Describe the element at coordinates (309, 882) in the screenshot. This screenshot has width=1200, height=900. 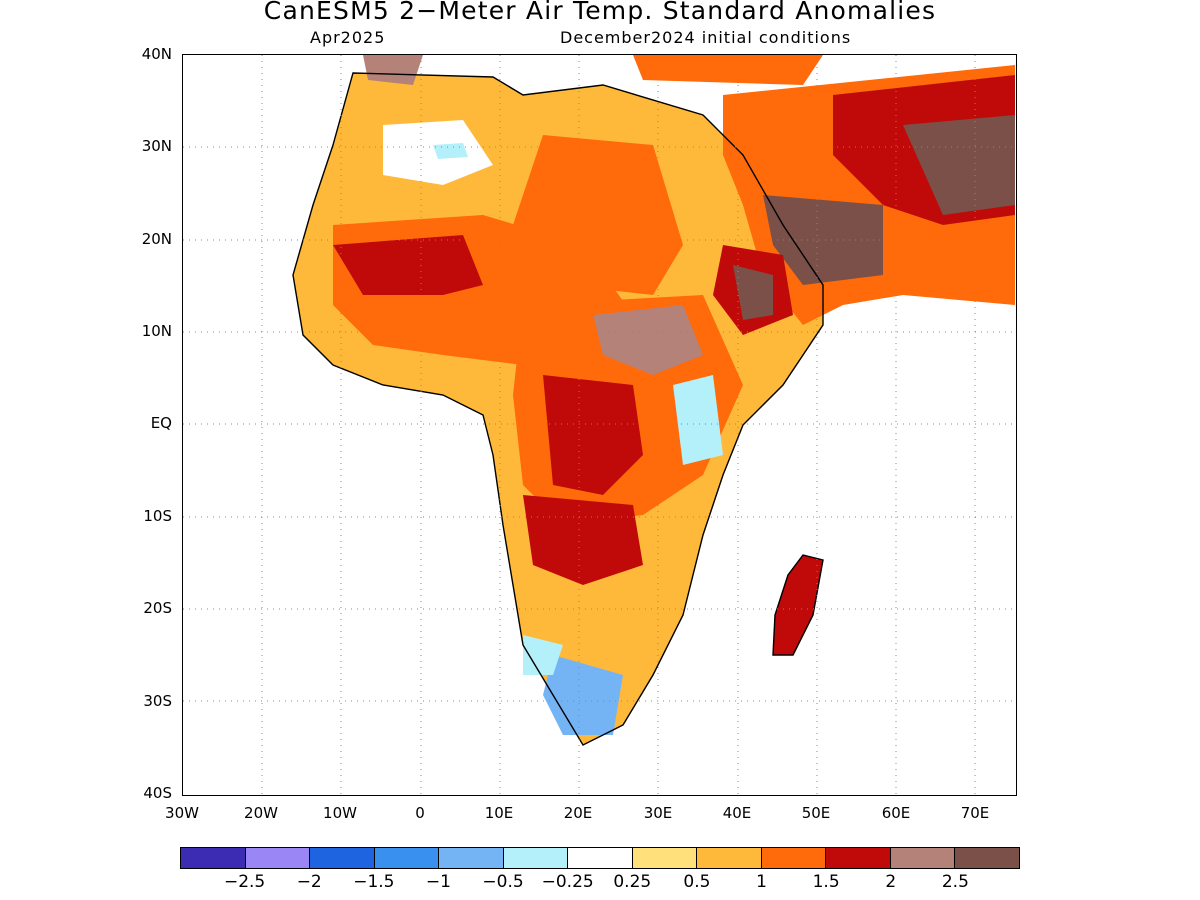
I see `colorbar-tick-label: −2` at that location.